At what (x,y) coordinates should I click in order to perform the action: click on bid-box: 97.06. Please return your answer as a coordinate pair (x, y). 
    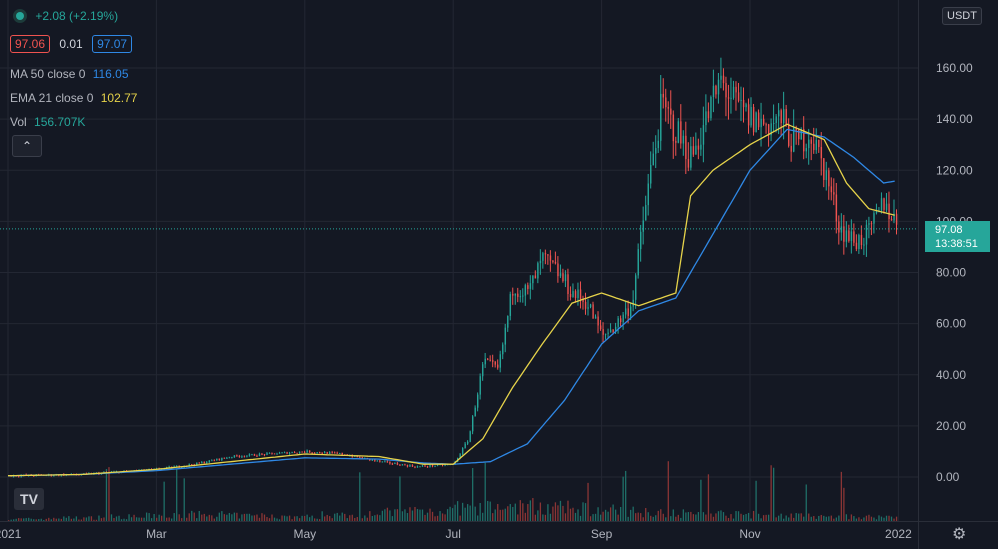
    Looking at the image, I should click on (30, 44).